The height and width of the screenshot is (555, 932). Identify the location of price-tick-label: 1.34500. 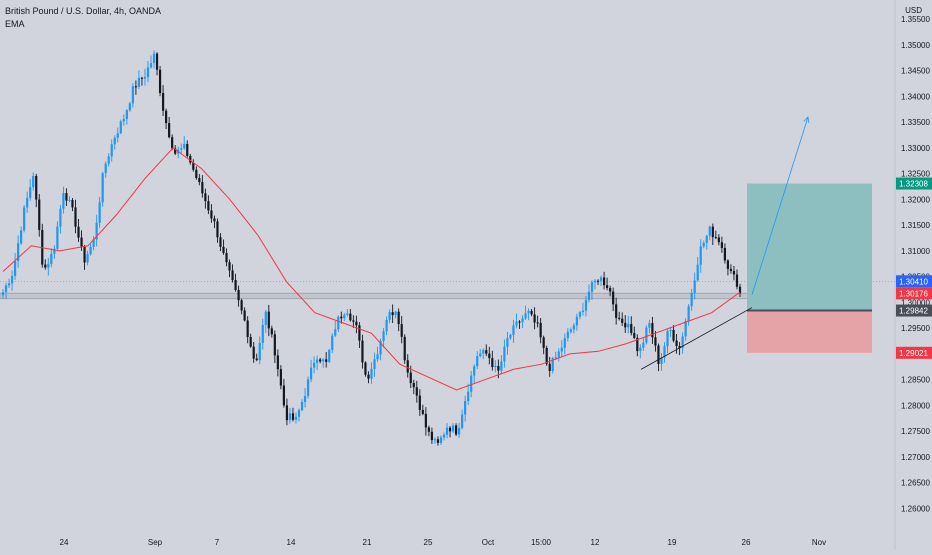
(915, 71).